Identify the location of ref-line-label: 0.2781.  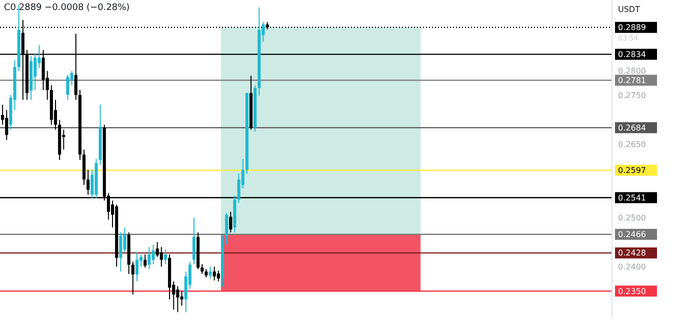
(632, 81).